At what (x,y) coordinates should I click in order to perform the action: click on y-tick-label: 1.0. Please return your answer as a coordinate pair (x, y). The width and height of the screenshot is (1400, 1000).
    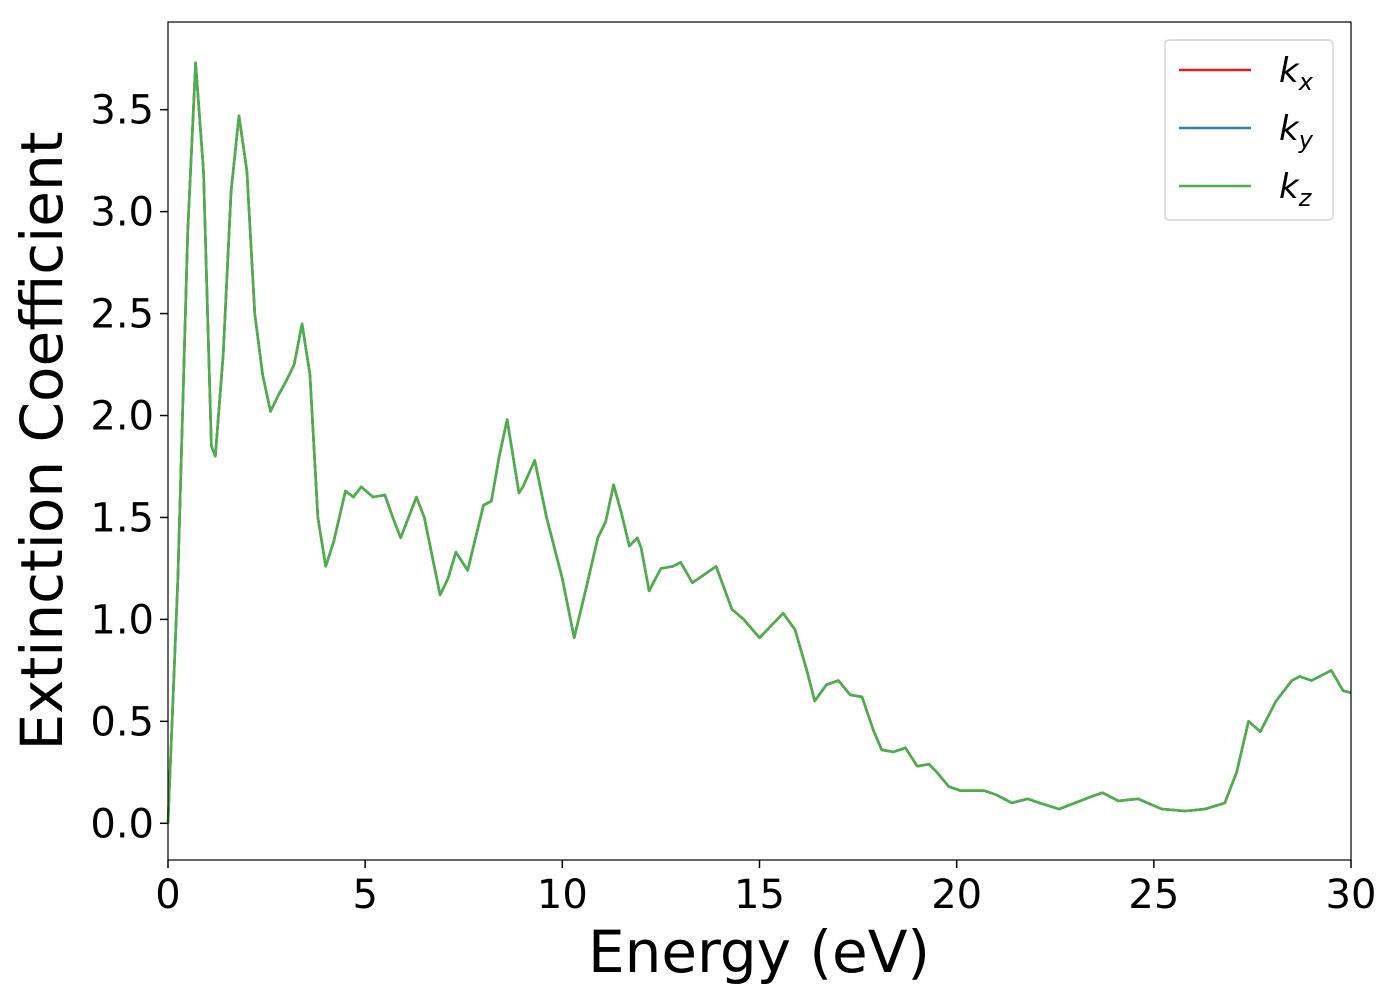
    Looking at the image, I should click on (122, 620).